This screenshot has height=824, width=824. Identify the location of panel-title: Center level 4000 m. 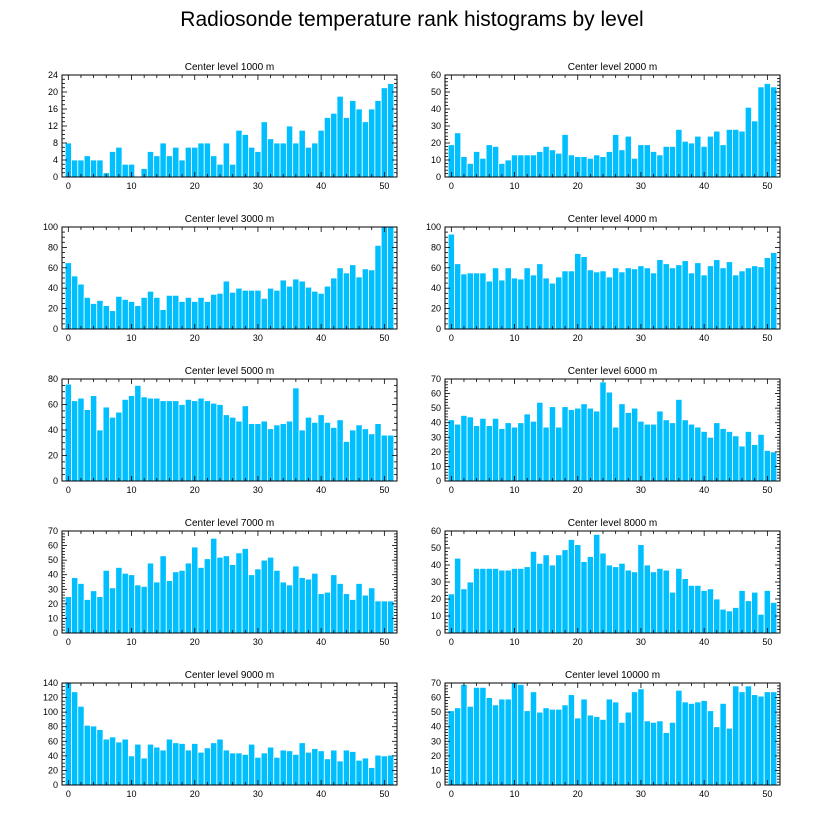
(613, 219).